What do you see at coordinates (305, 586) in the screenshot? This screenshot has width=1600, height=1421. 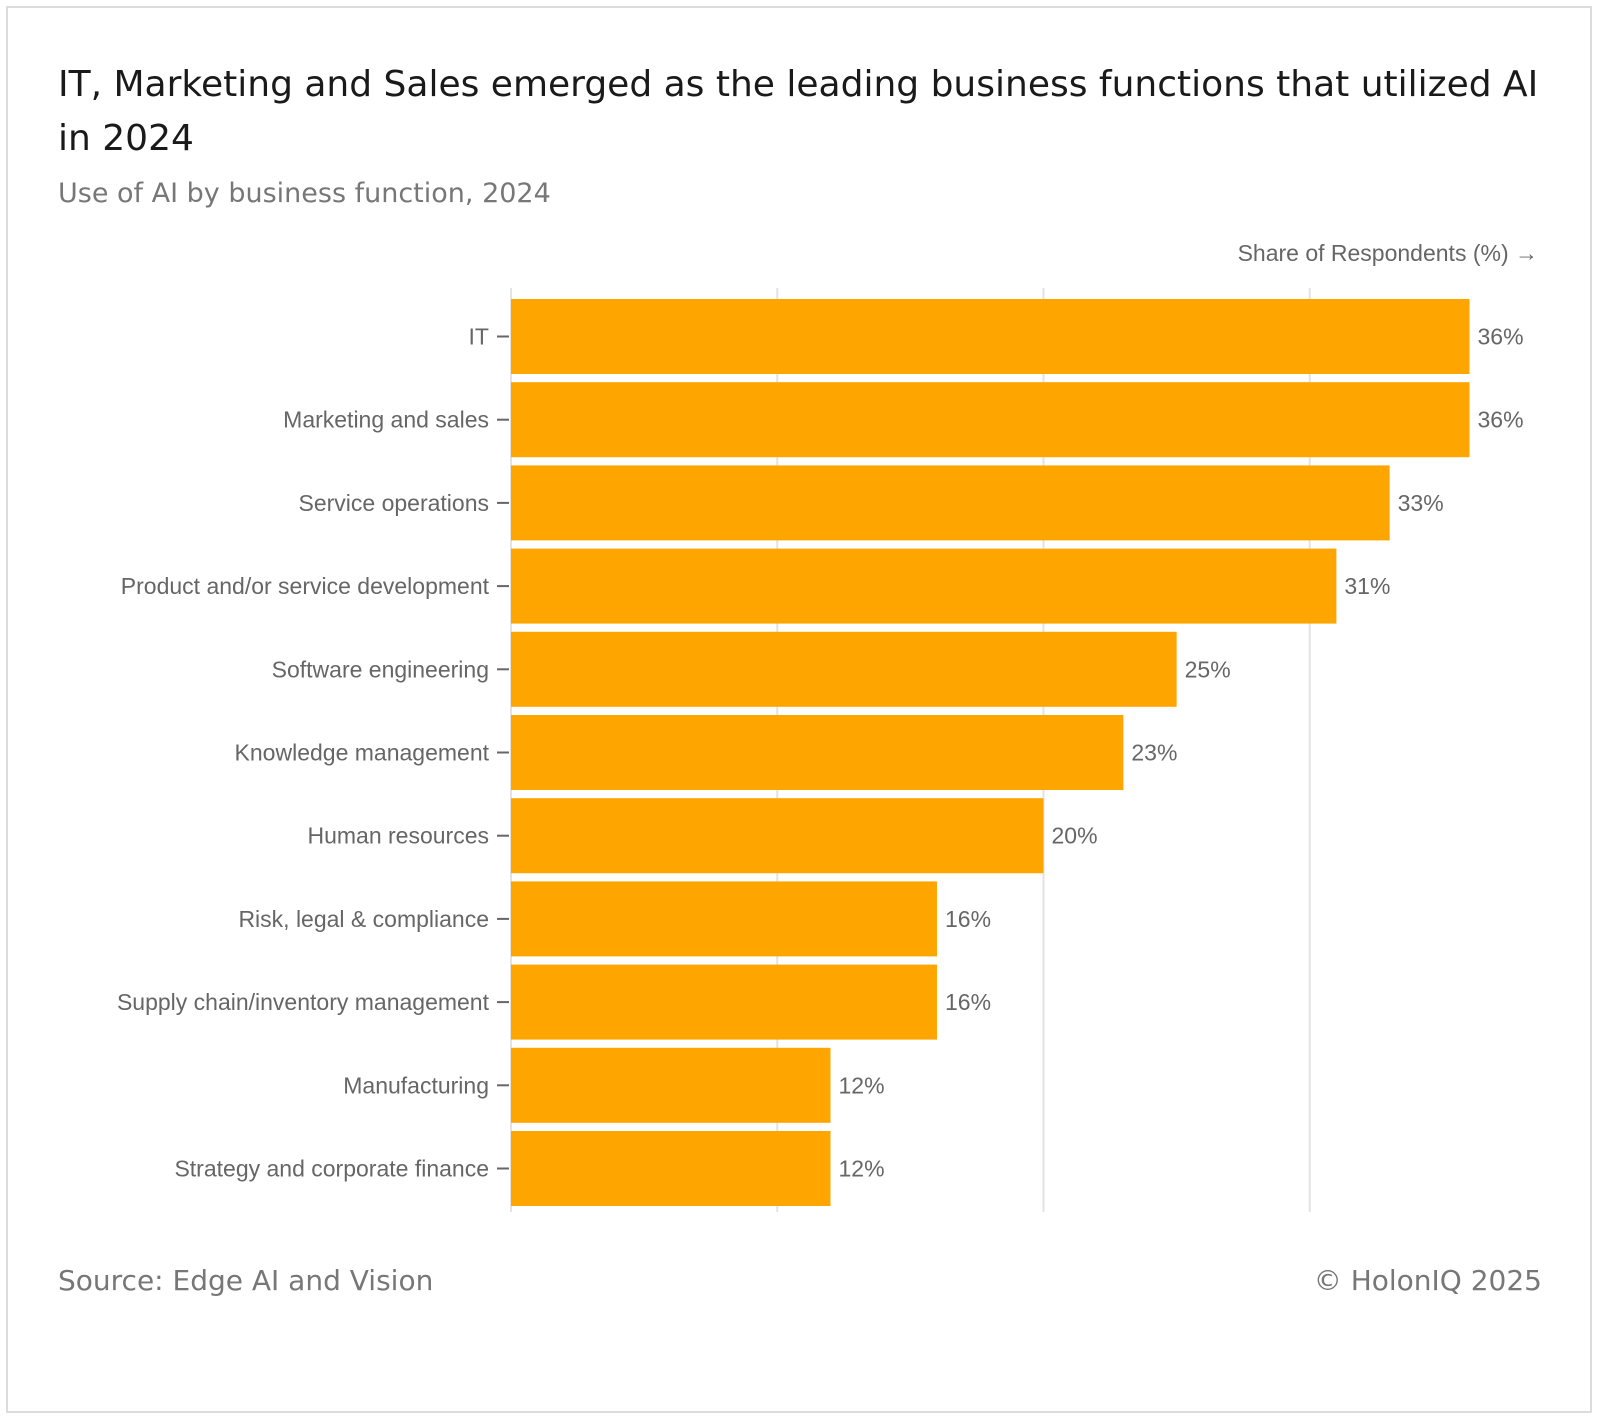 I see `category-label: Product and/or service development` at bounding box center [305, 586].